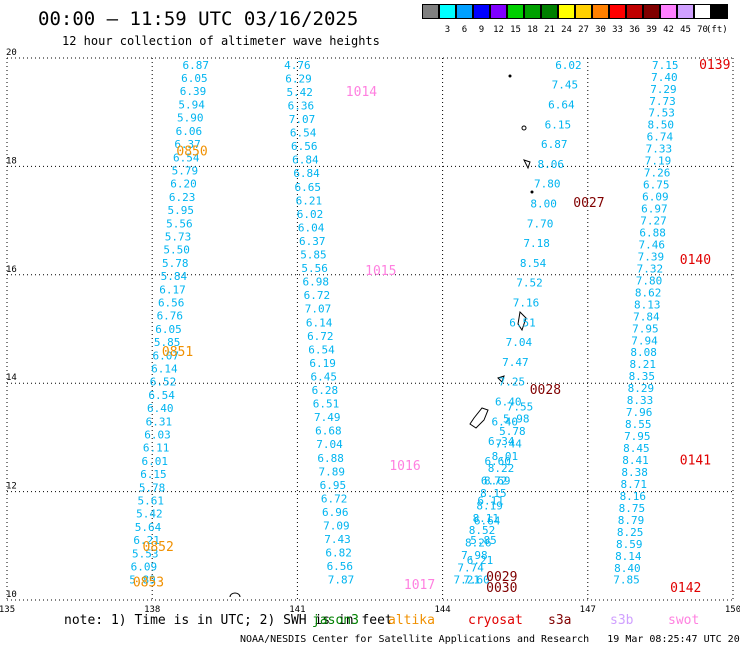 This screenshot has height=650, width=740. I want to click on wave-height-value: 7.60, so click(476, 580).